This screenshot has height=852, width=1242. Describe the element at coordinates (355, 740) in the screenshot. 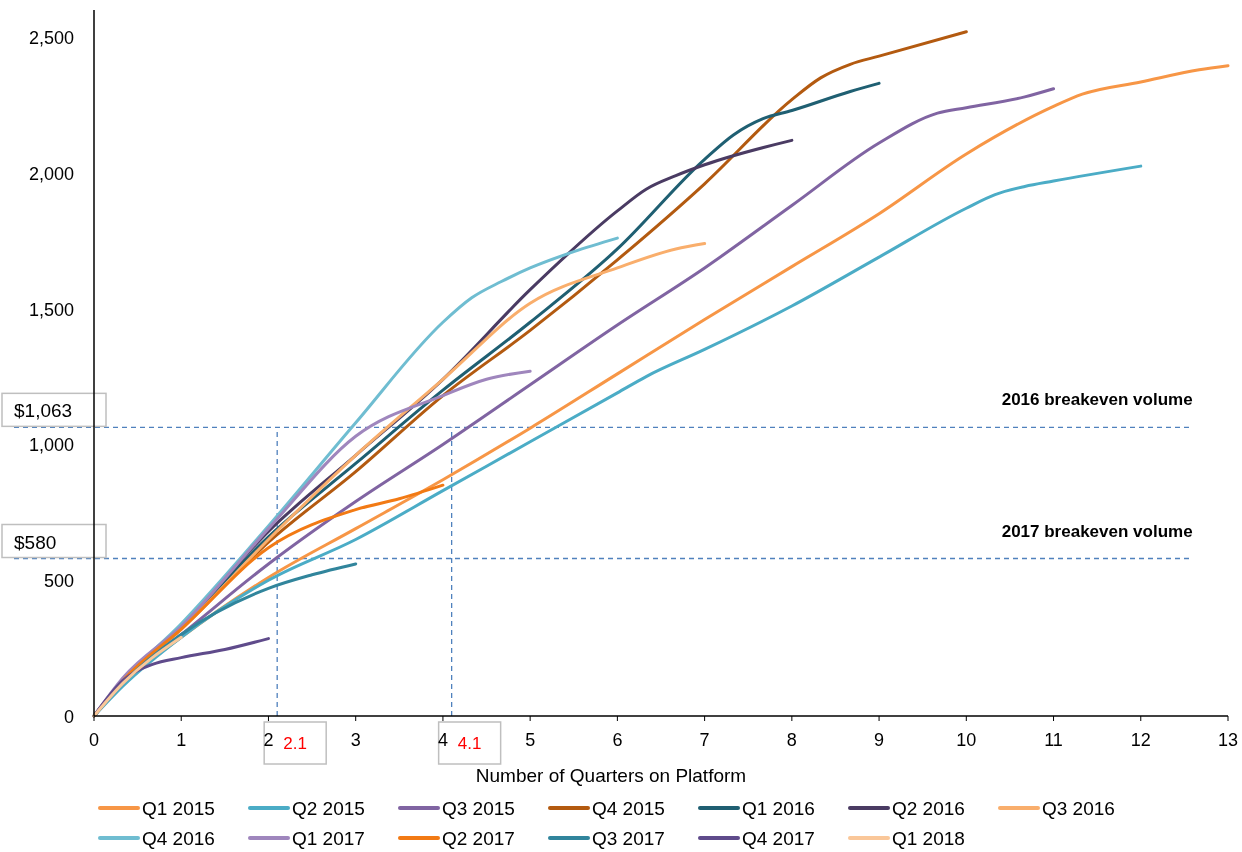

I see `x-tick-label: 3` at that location.